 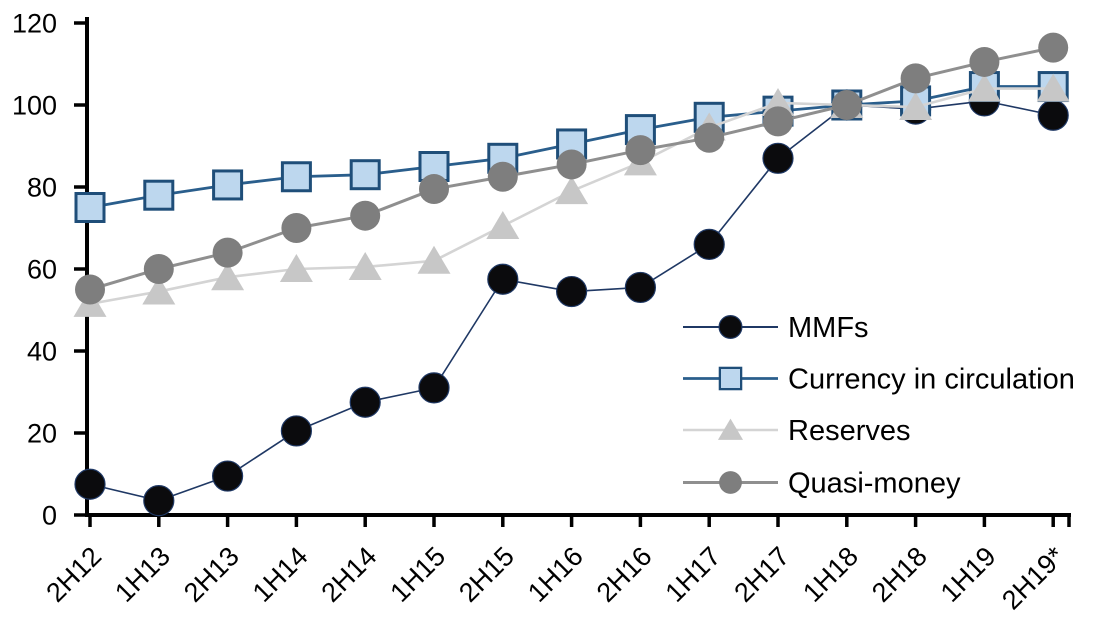 What do you see at coordinates (874, 484) in the screenshot?
I see `legend-label: Quasi-money` at bounding box center [874, 484].